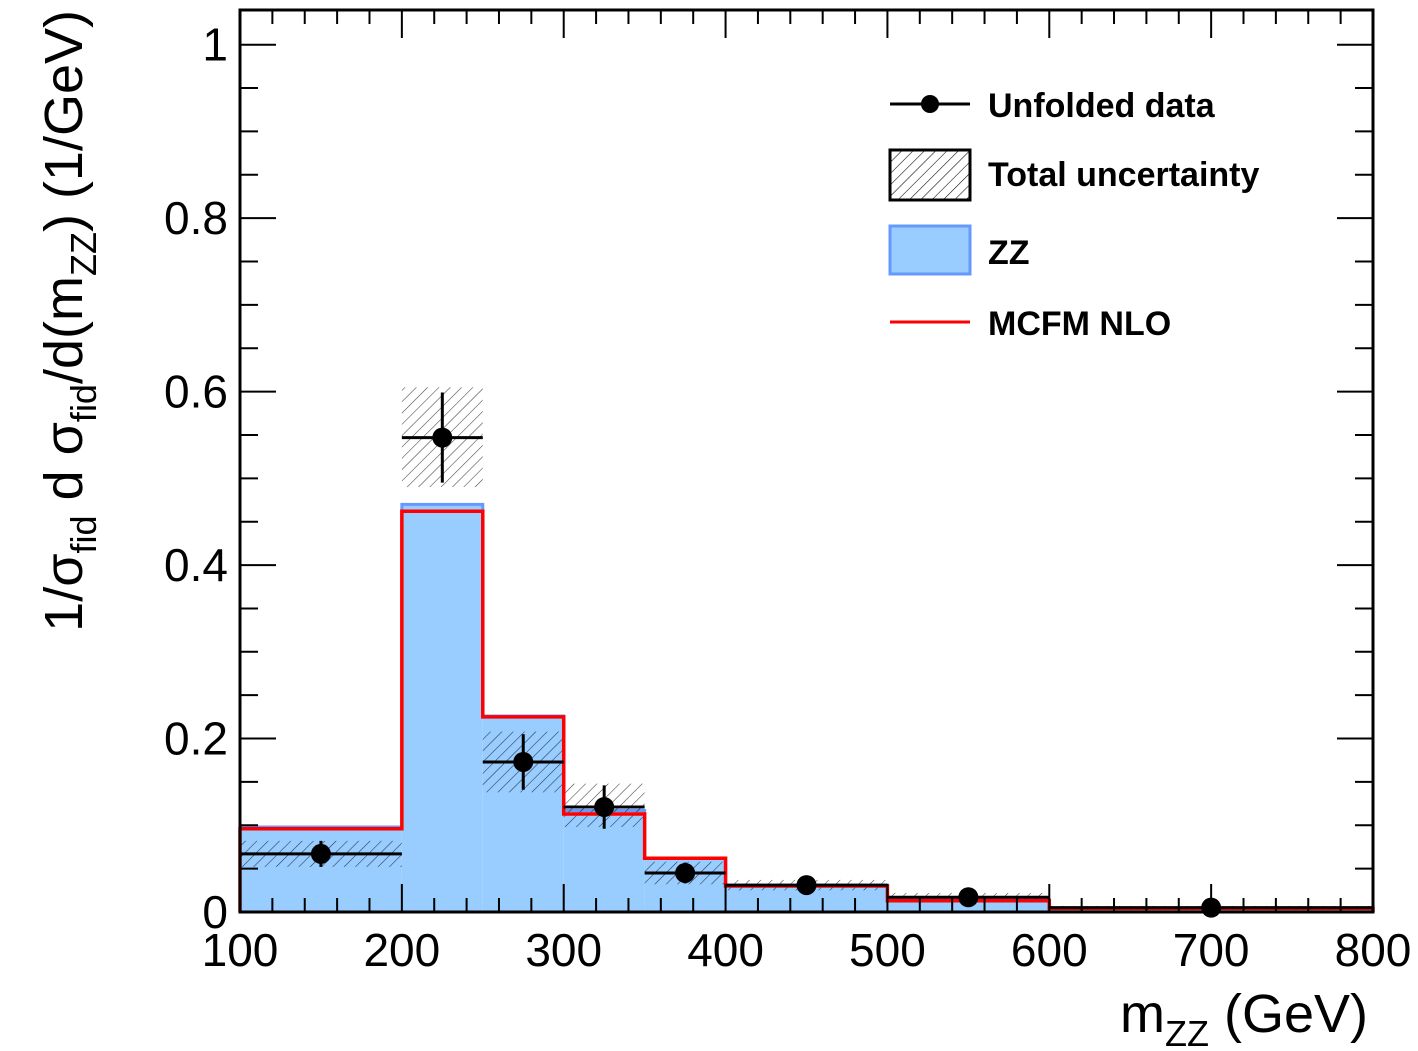 This screenshot has width=1418, height=1051. What do you see at coordinates (959, 250) in the screenshot?
I see `legend-entry-zz: ZZ` at bounding box center [959, 250].